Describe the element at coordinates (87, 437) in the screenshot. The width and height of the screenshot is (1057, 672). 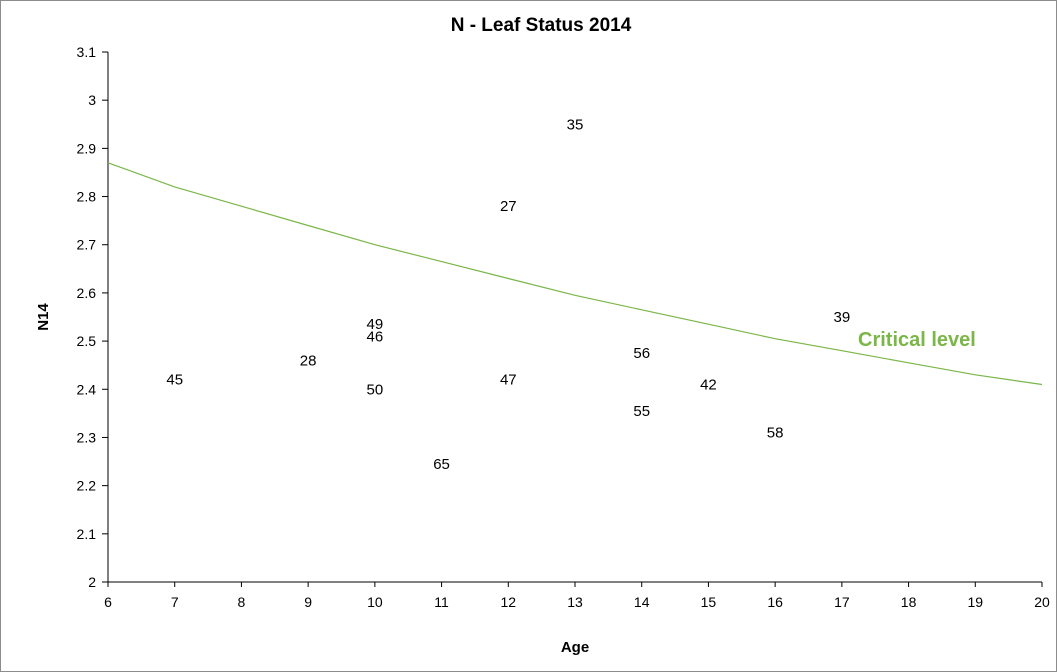
I see `y-tick-label: 2.3` at that location.